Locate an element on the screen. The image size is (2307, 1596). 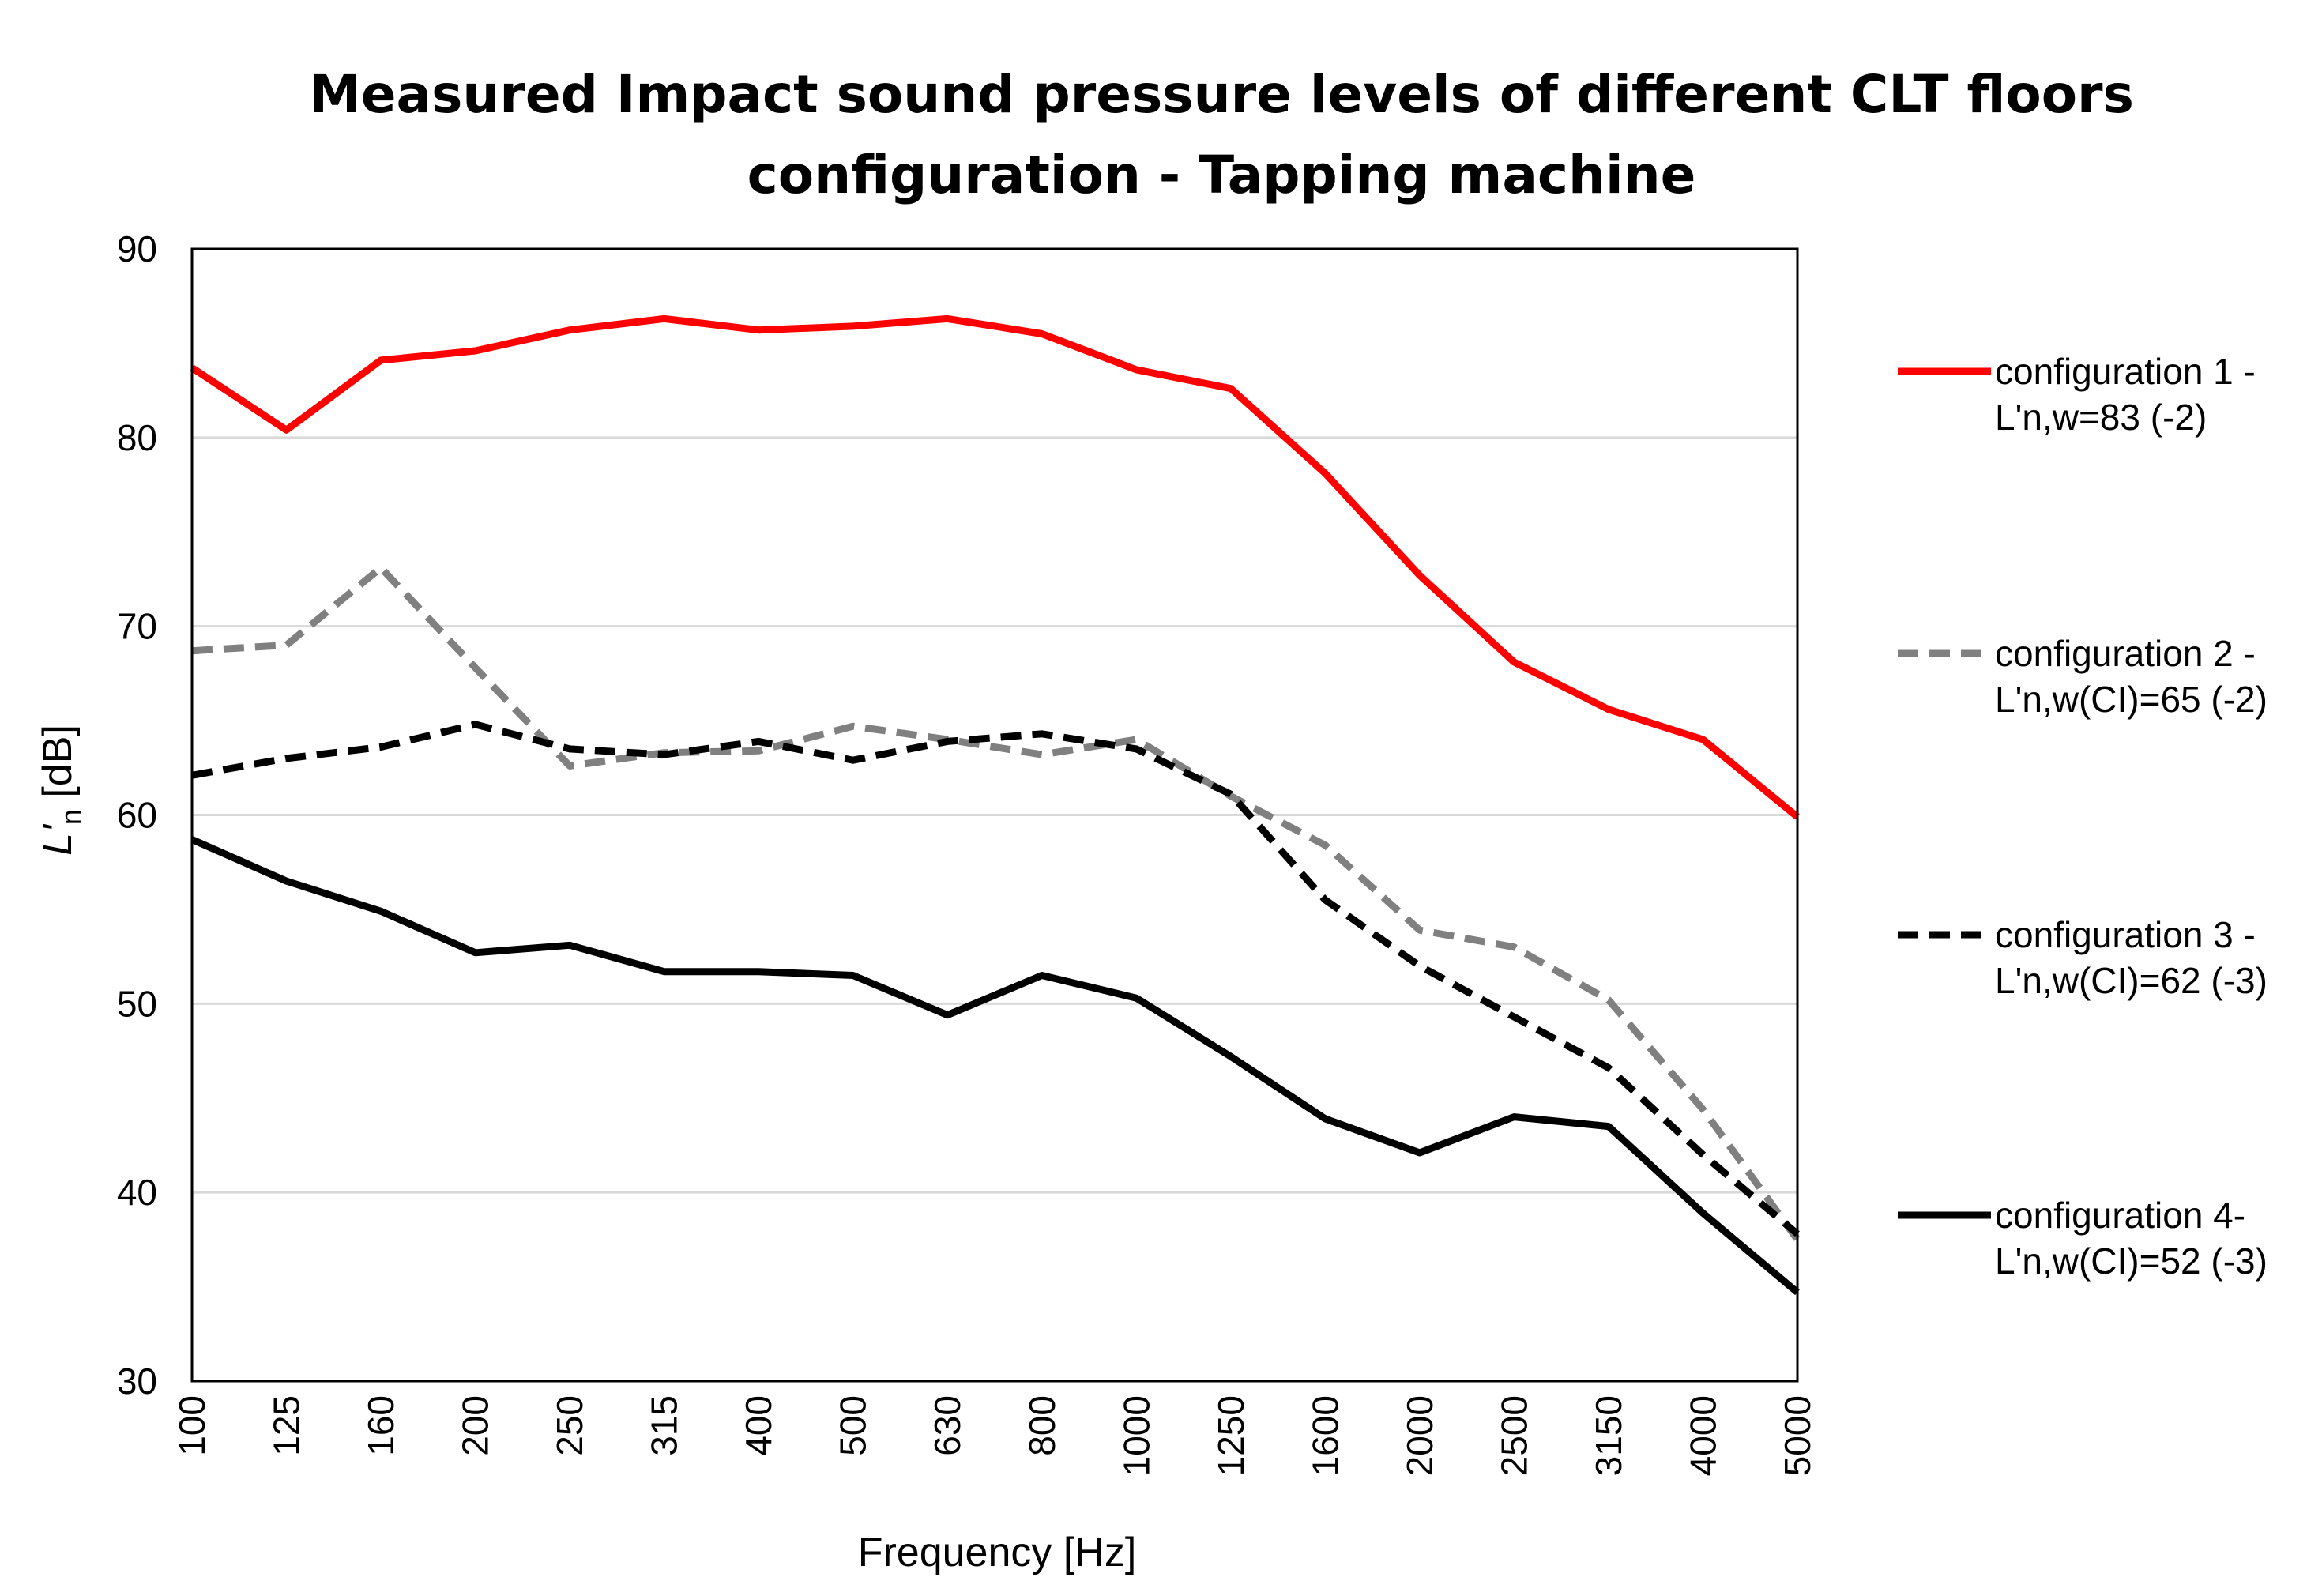
x-tick-label: 800 is located at coordinates (1042, 1426).